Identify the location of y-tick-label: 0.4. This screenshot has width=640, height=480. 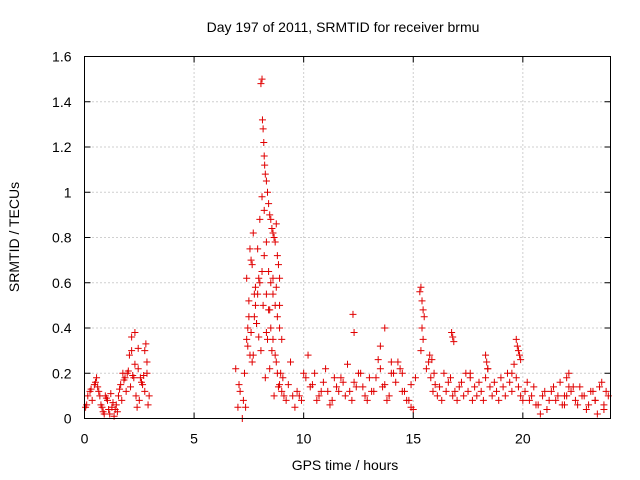
(62, 328).